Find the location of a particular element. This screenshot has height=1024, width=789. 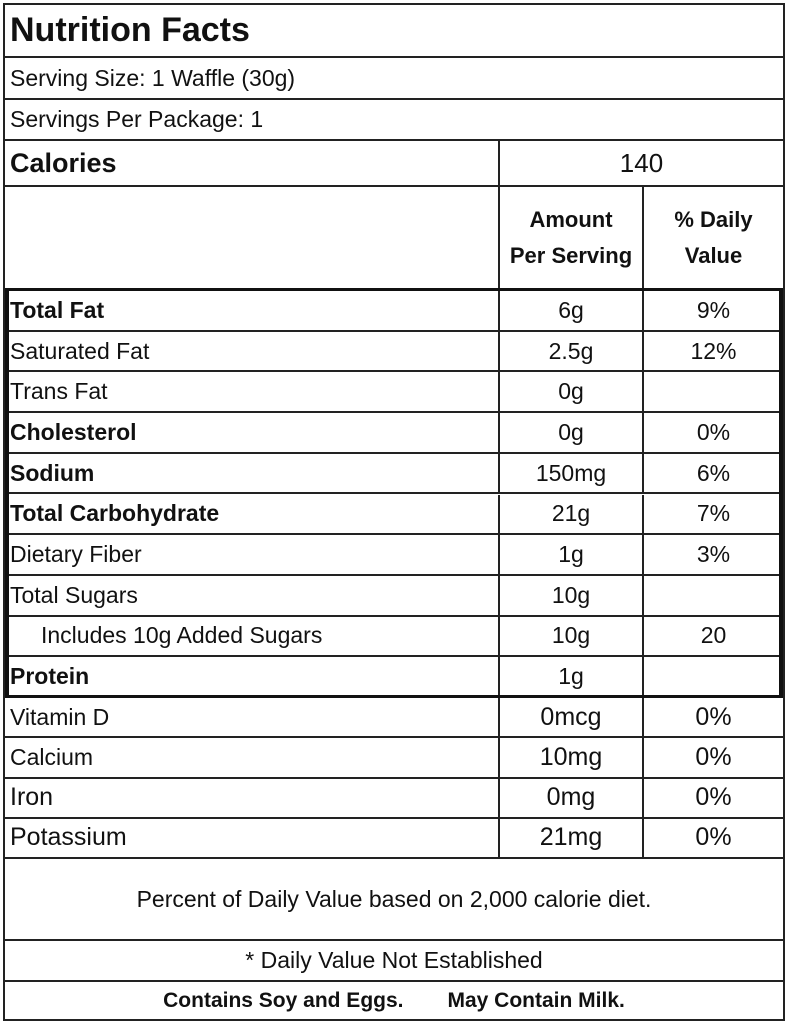

nutrient-block-right-border is located at coordinates (781, 494).